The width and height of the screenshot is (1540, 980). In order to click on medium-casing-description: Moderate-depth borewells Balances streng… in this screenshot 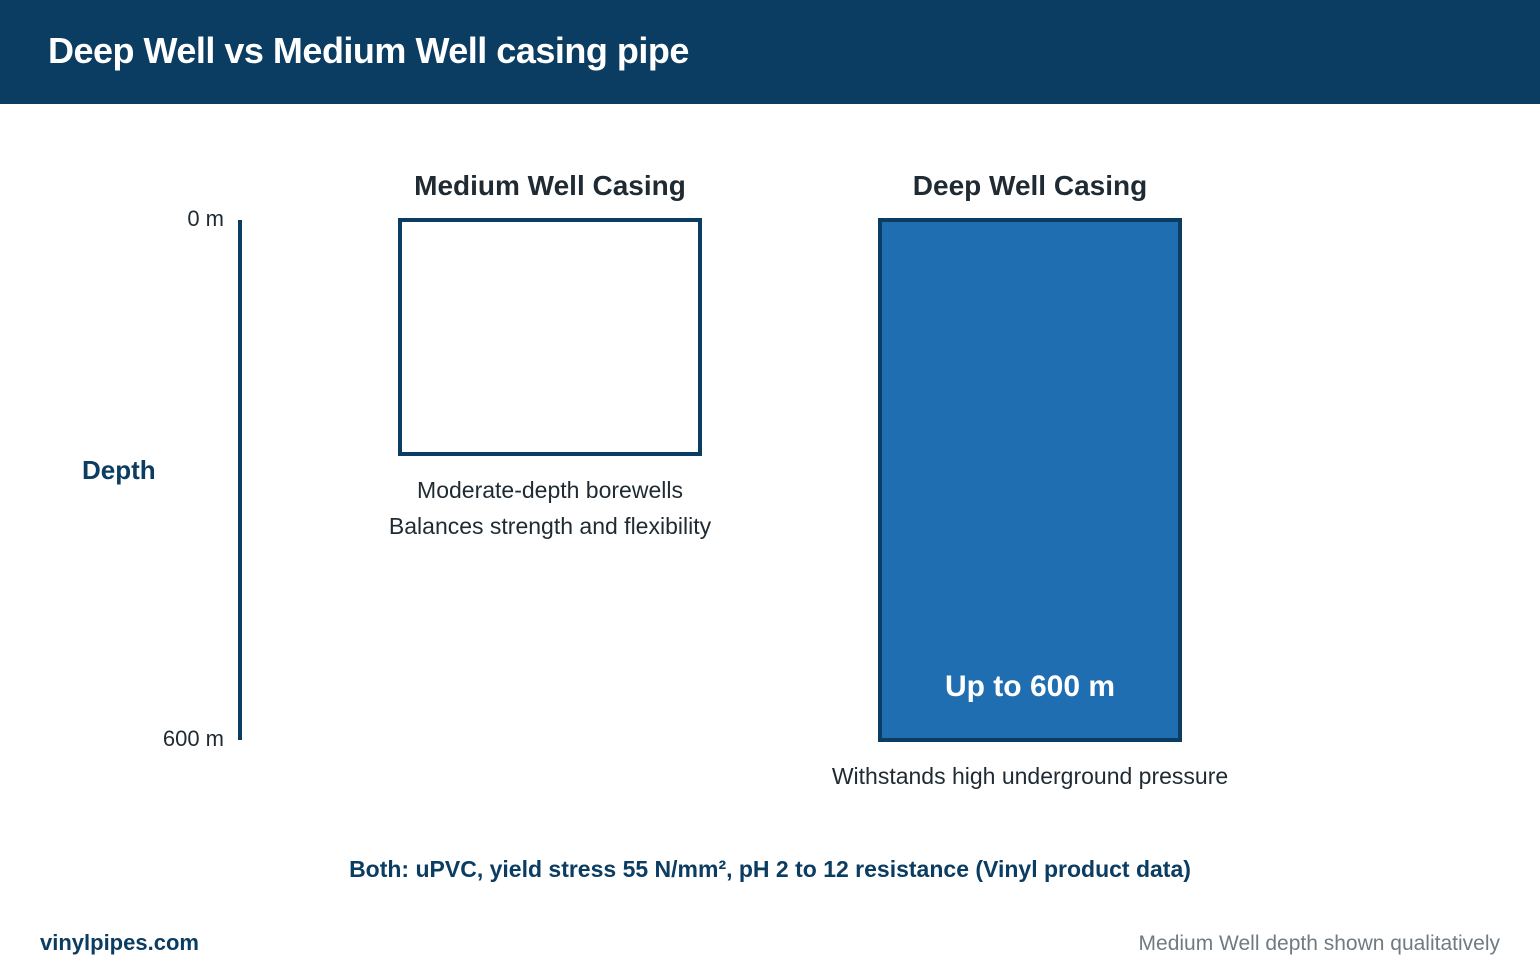, I will do `click(550, 508)`.